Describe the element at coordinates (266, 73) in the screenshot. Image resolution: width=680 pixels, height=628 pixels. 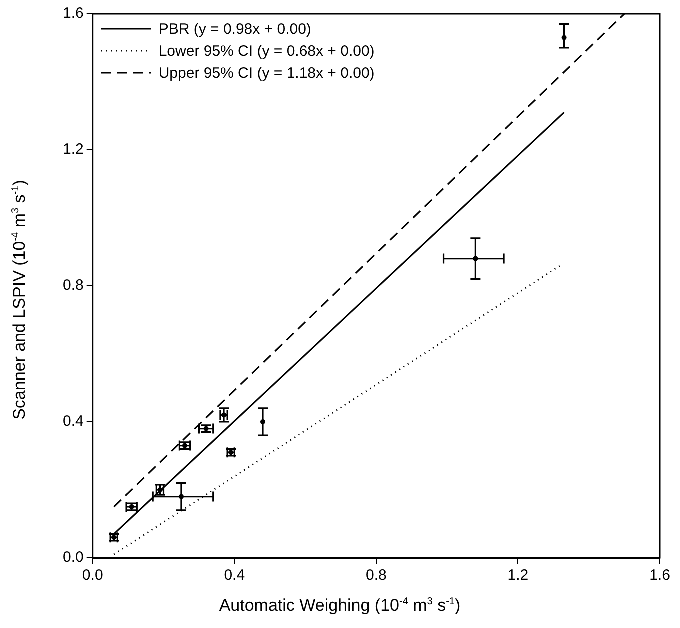
I see `legend-label: Upper 95% CI (y = 1.18x + 0.00)` at that location.